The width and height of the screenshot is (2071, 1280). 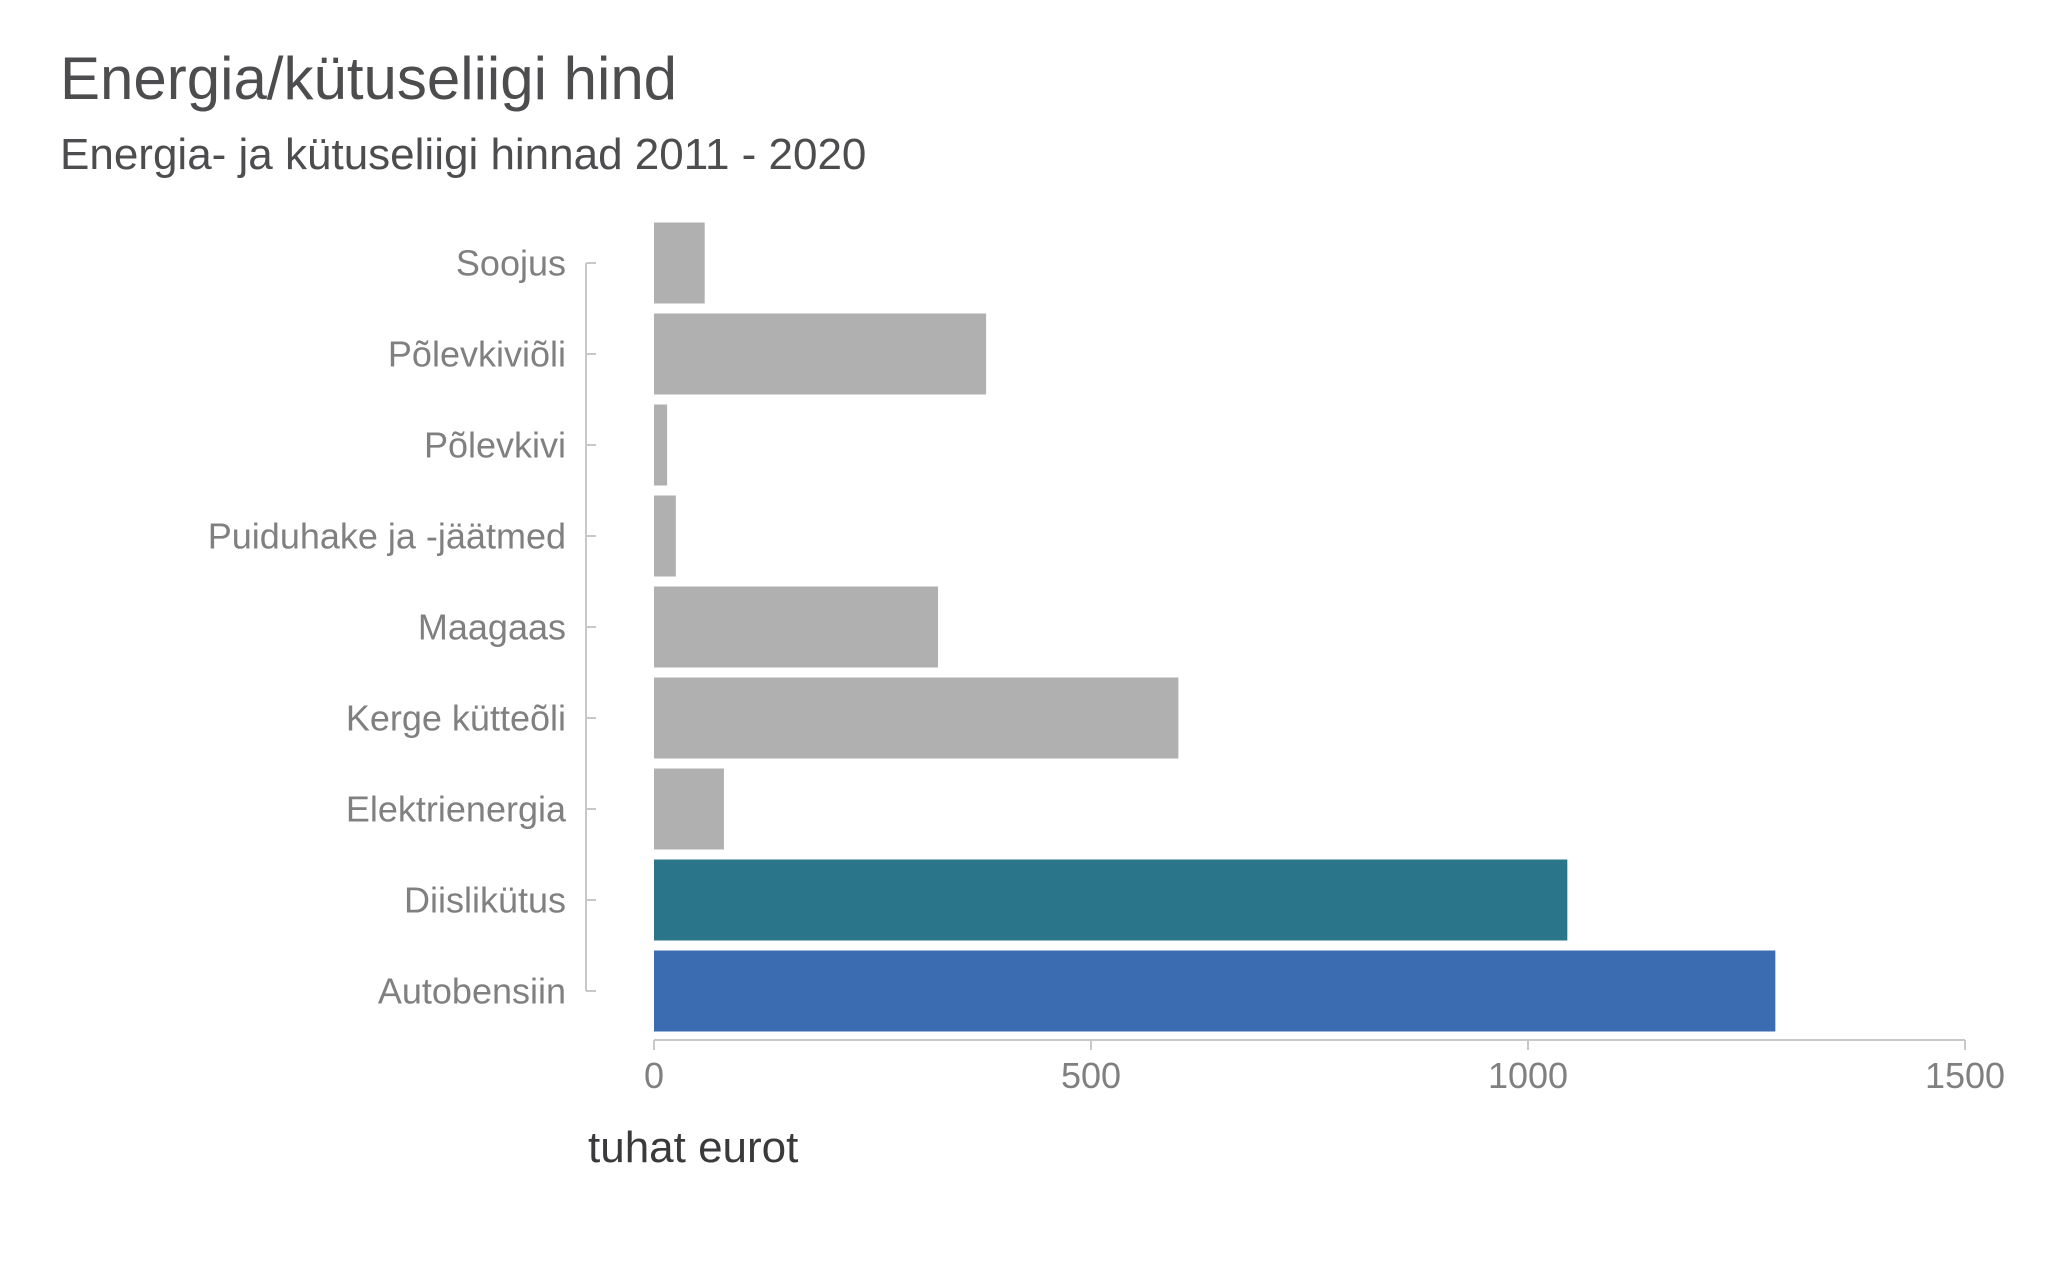 I want to click on category-label: Soojus, so click(x=511, y=263).